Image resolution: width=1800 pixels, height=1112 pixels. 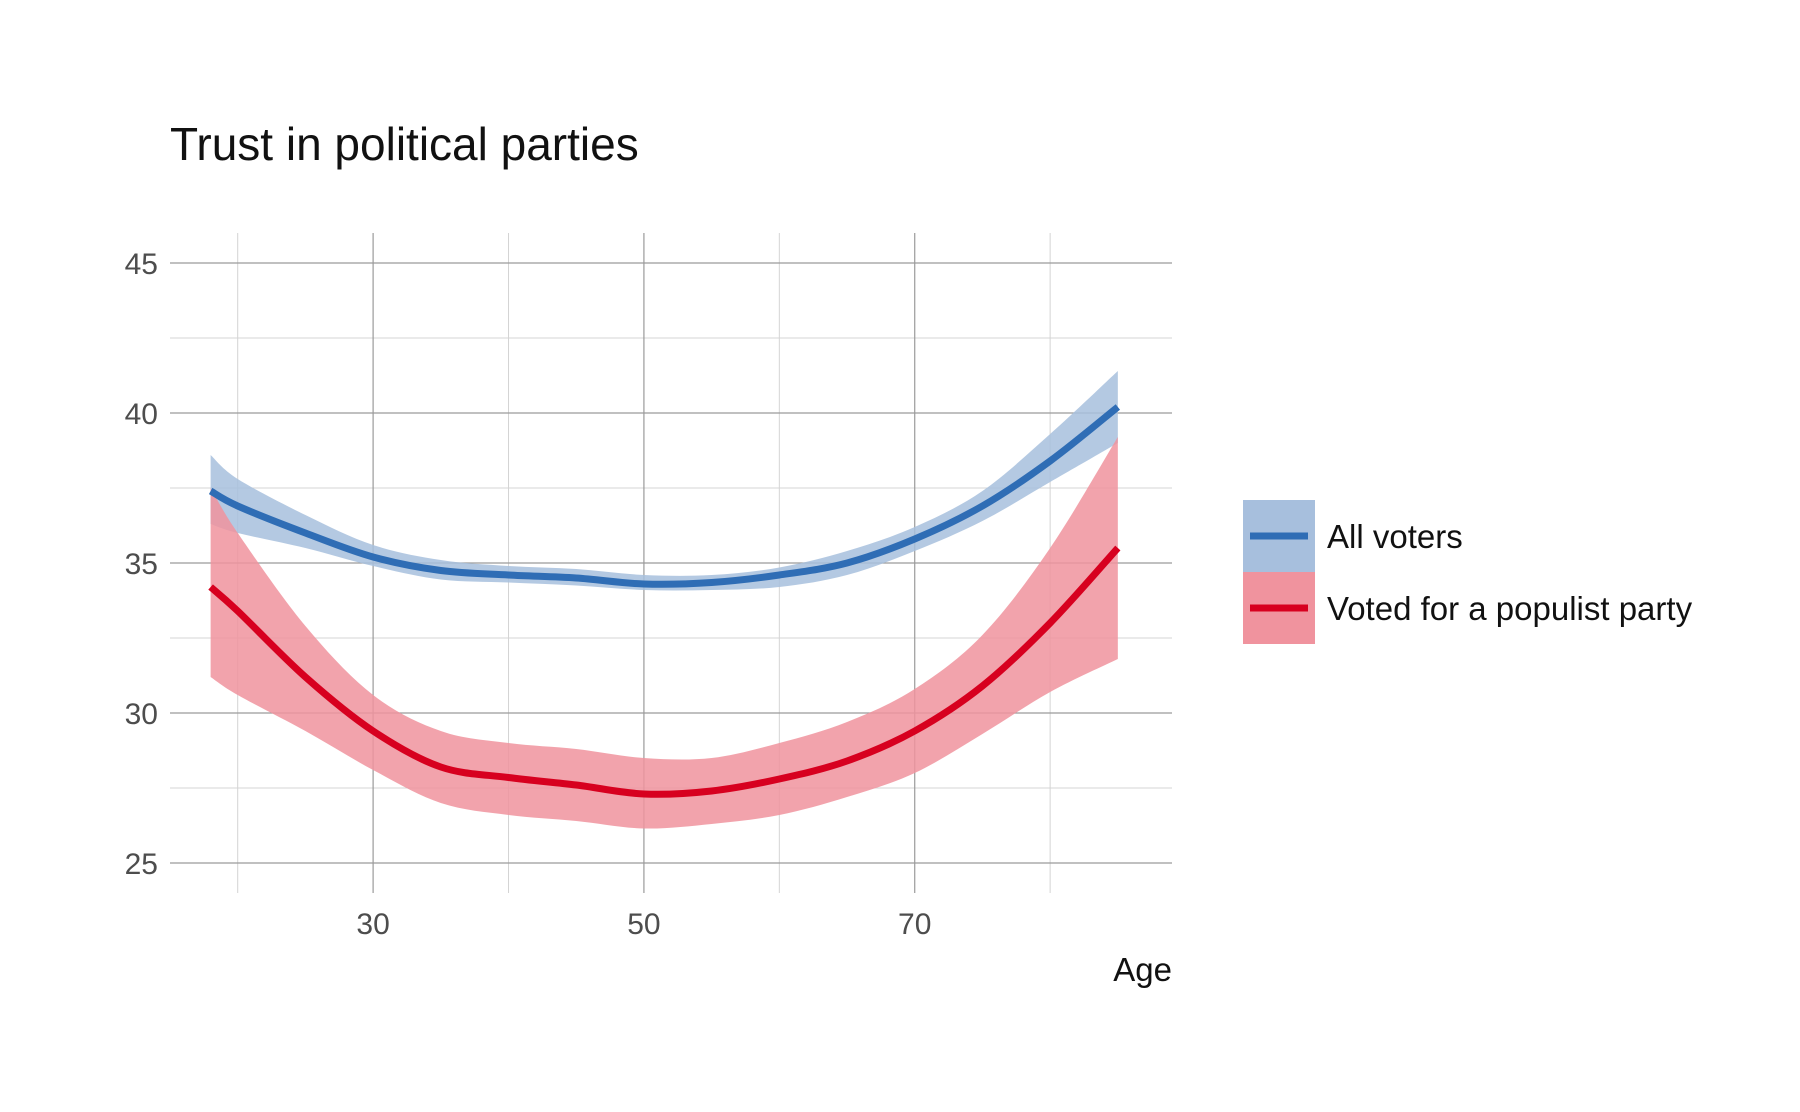 I want to click on all-voters-confidence-band, so click(x=664, y=481).